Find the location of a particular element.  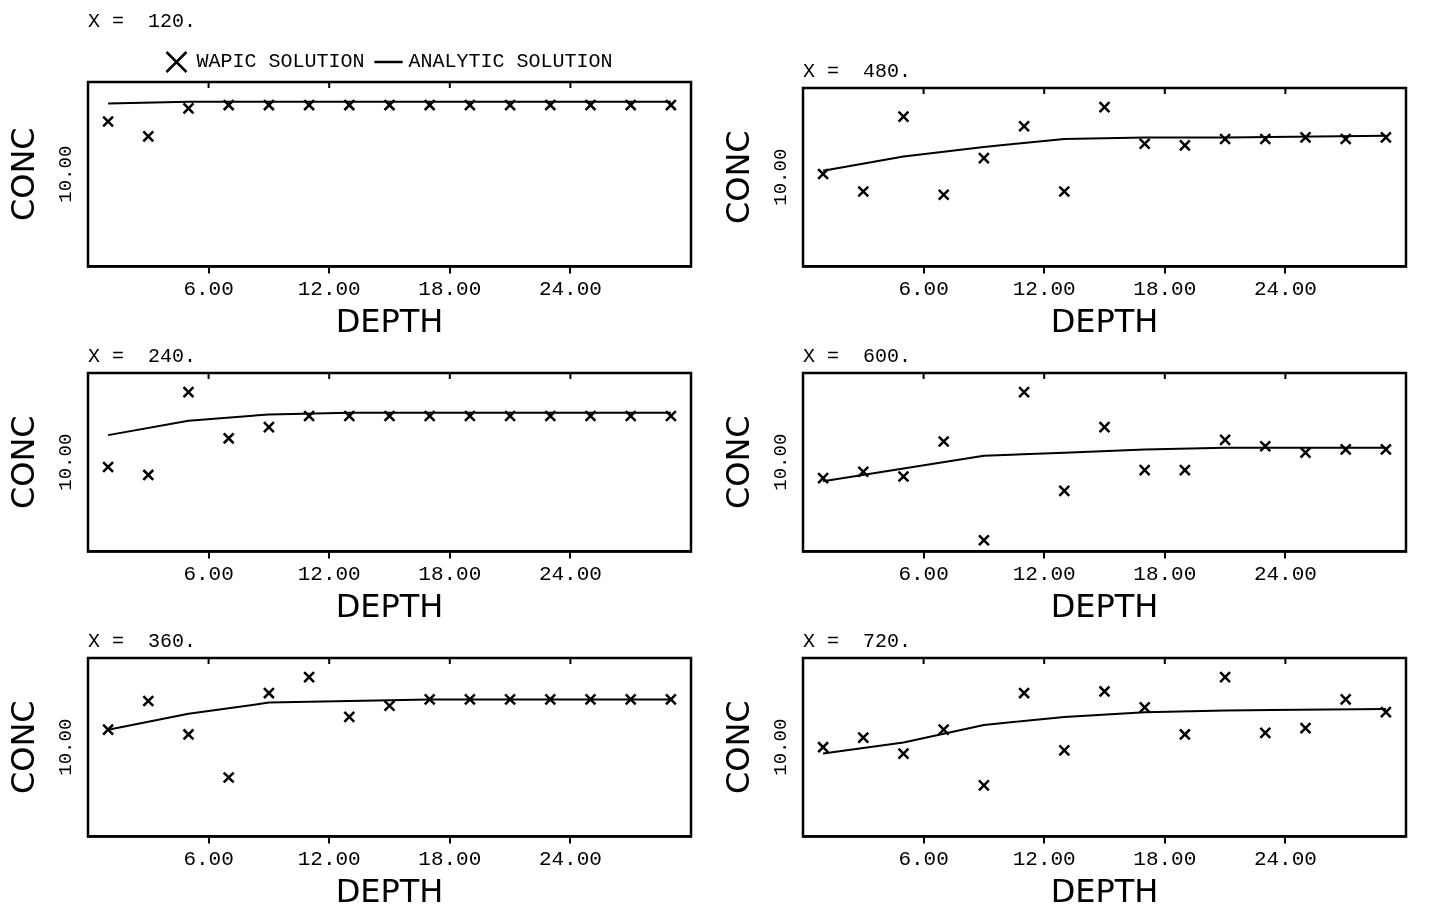

chart-title: X = 720. is located at coordinates (857, 642).